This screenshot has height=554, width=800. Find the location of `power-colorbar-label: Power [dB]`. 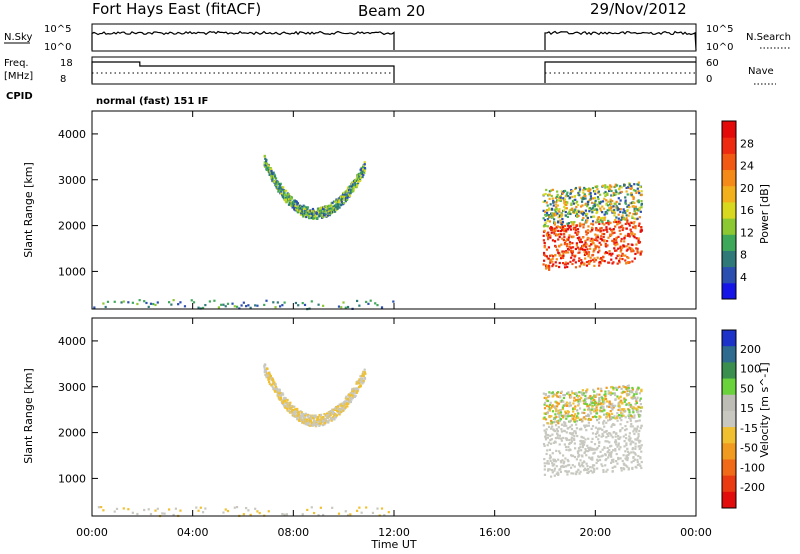

power-colorbar-label: Power [dB] is located at coordinates (764, 214).